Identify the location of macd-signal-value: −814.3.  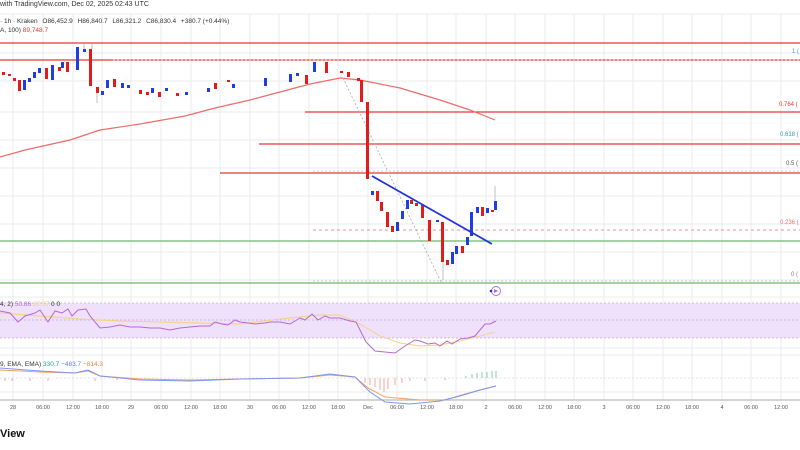
(93, 364).